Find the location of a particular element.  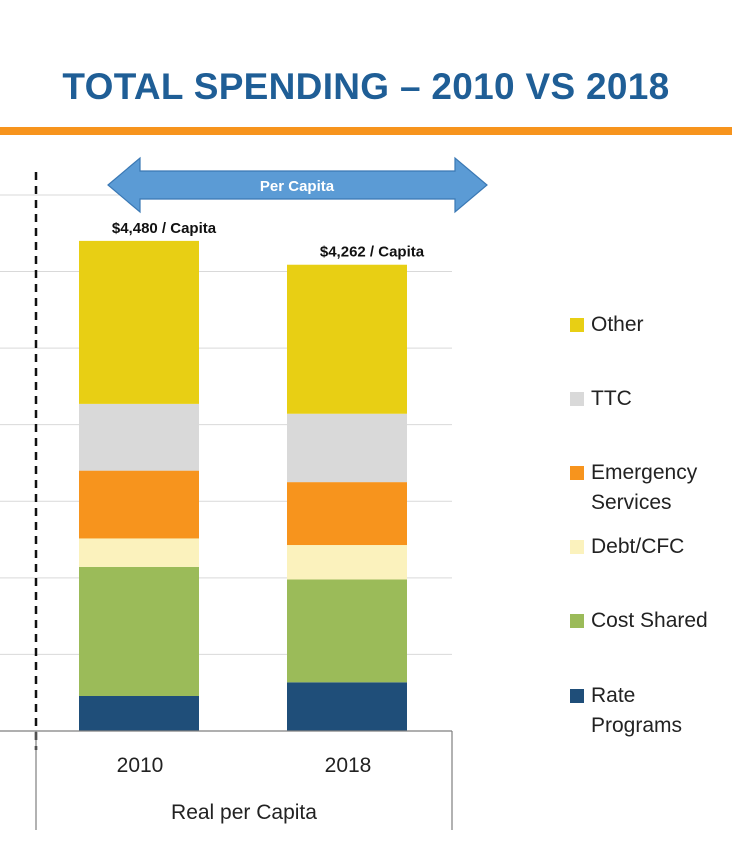

legend-label: Other is located at coordinates (661, 325).